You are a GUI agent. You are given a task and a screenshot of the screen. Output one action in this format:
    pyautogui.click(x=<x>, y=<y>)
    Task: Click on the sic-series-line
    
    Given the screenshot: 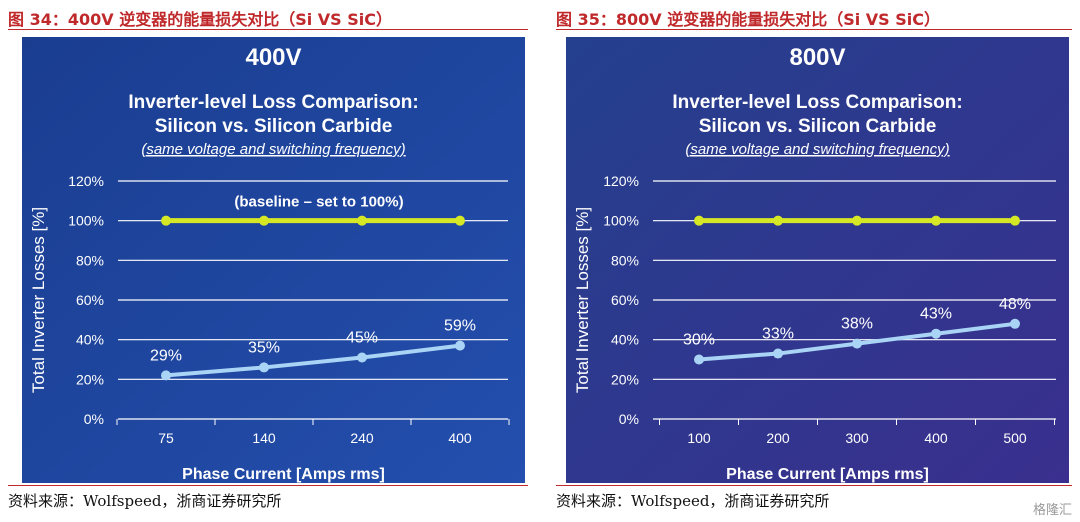 What is the action you would take?
    pyautogui.click(x=313, y=360)
    